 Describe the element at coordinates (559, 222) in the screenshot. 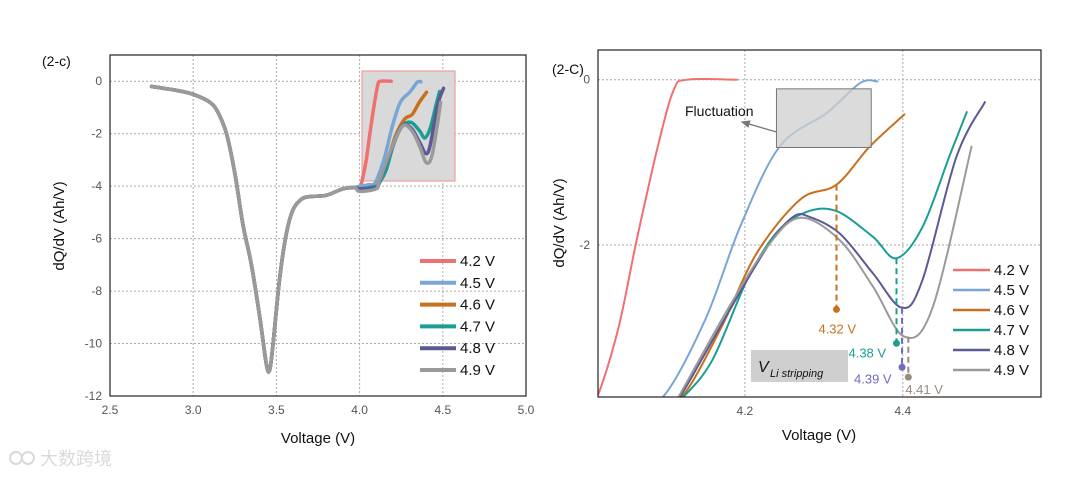

I see `y-axis-label-right: dQ/dV (Ah/V)` at that location.